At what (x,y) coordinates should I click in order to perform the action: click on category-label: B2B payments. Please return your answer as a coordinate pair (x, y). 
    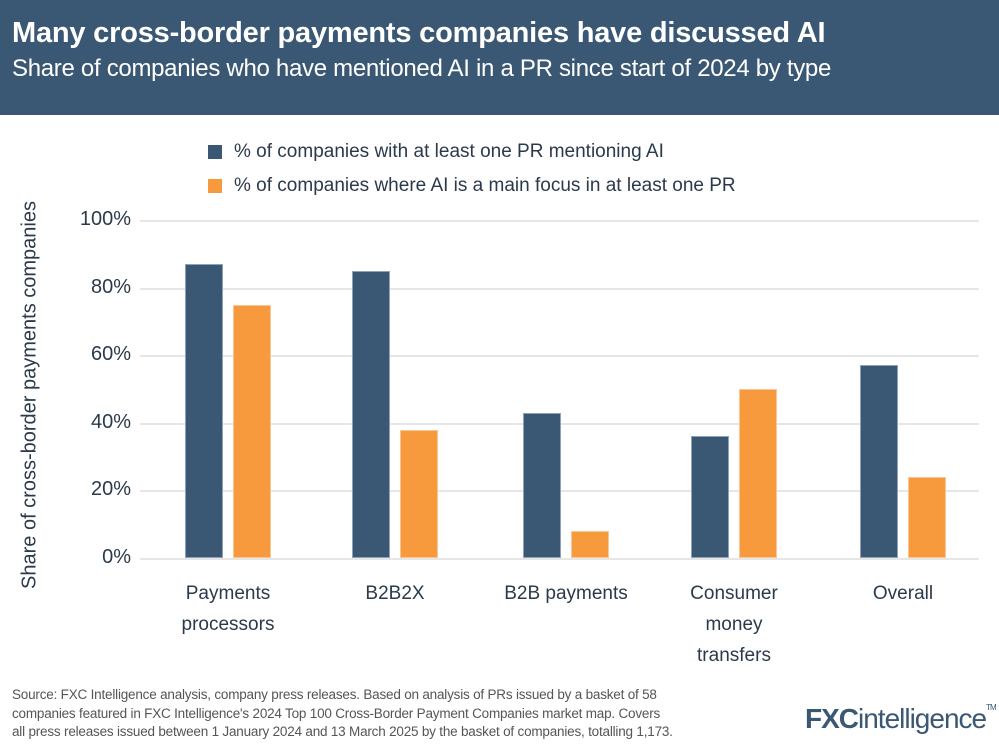
    Looking at the image, I should click on (566, 593).